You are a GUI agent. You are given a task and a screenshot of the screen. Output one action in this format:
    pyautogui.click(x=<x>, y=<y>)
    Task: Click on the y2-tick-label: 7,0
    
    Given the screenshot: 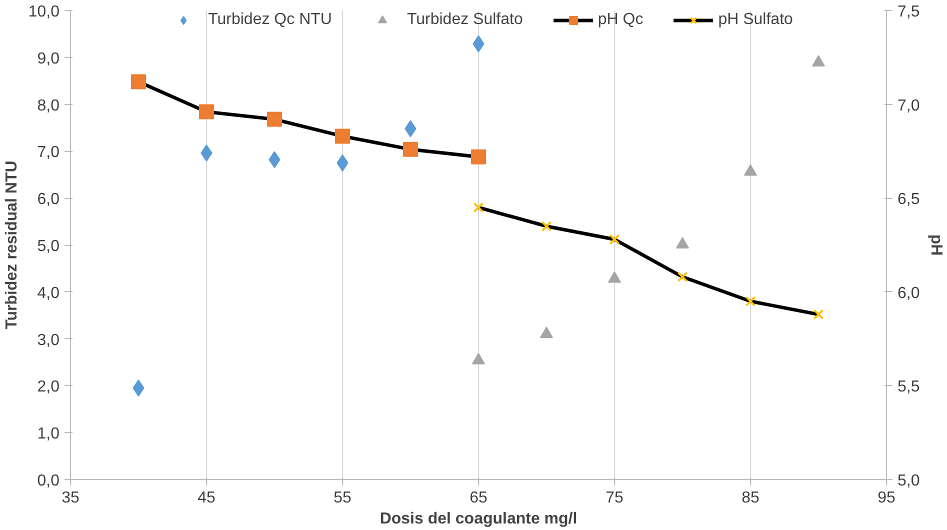 What is the action you would take?
    pyautogui.click(x=909, y=105)
    